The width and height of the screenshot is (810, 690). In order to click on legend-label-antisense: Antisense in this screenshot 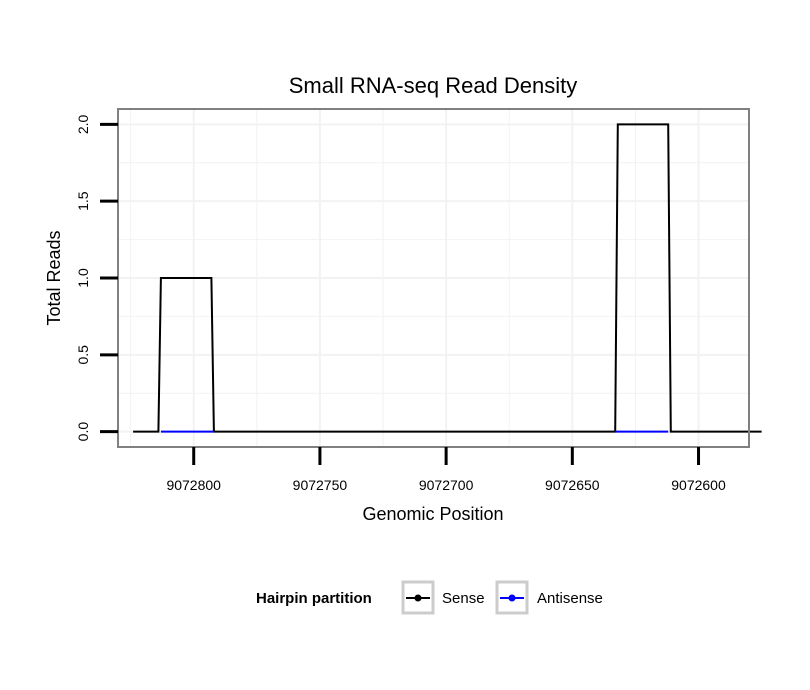, I will do `click(570, 598)`.